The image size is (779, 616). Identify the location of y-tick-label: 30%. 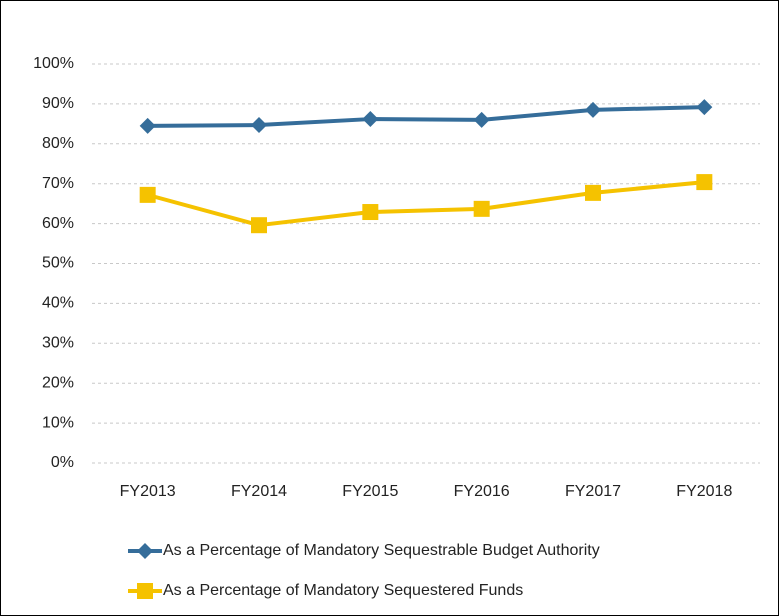
(58, 343).